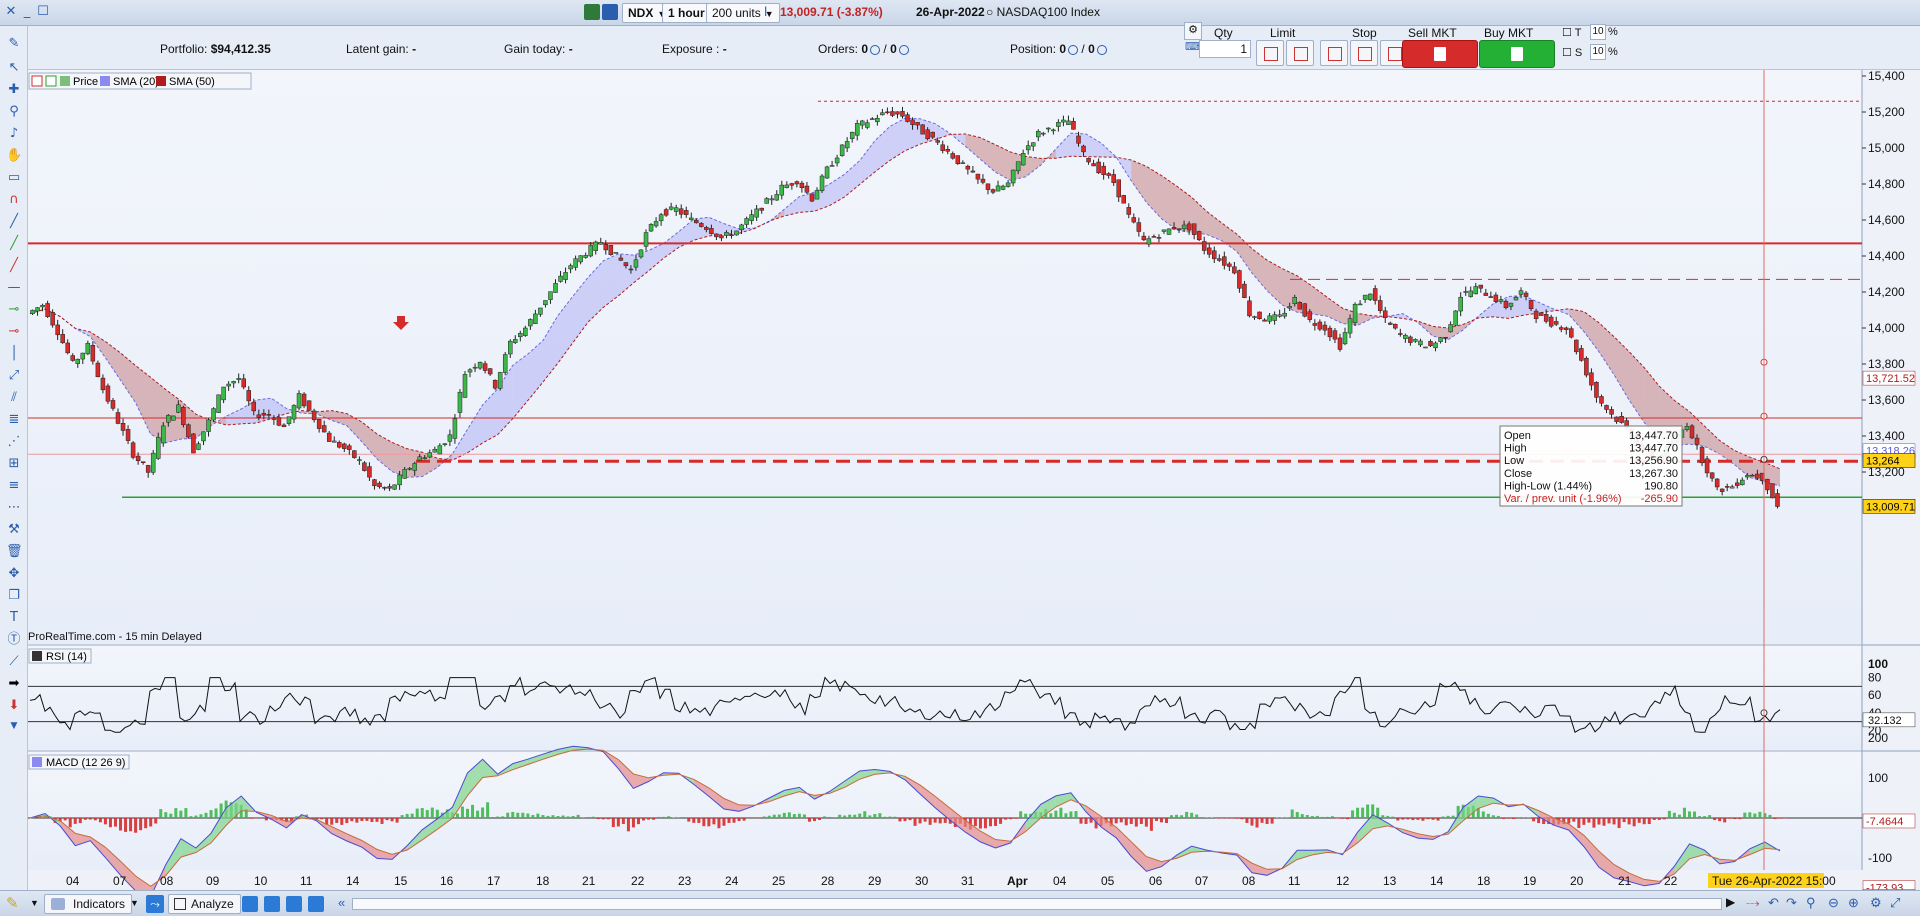 This screenshot has height=916, width=1920. What do you see at coordinates (14, 617) in the screenshot?
I see `text-icon: T` at bounding box center [14, 617].